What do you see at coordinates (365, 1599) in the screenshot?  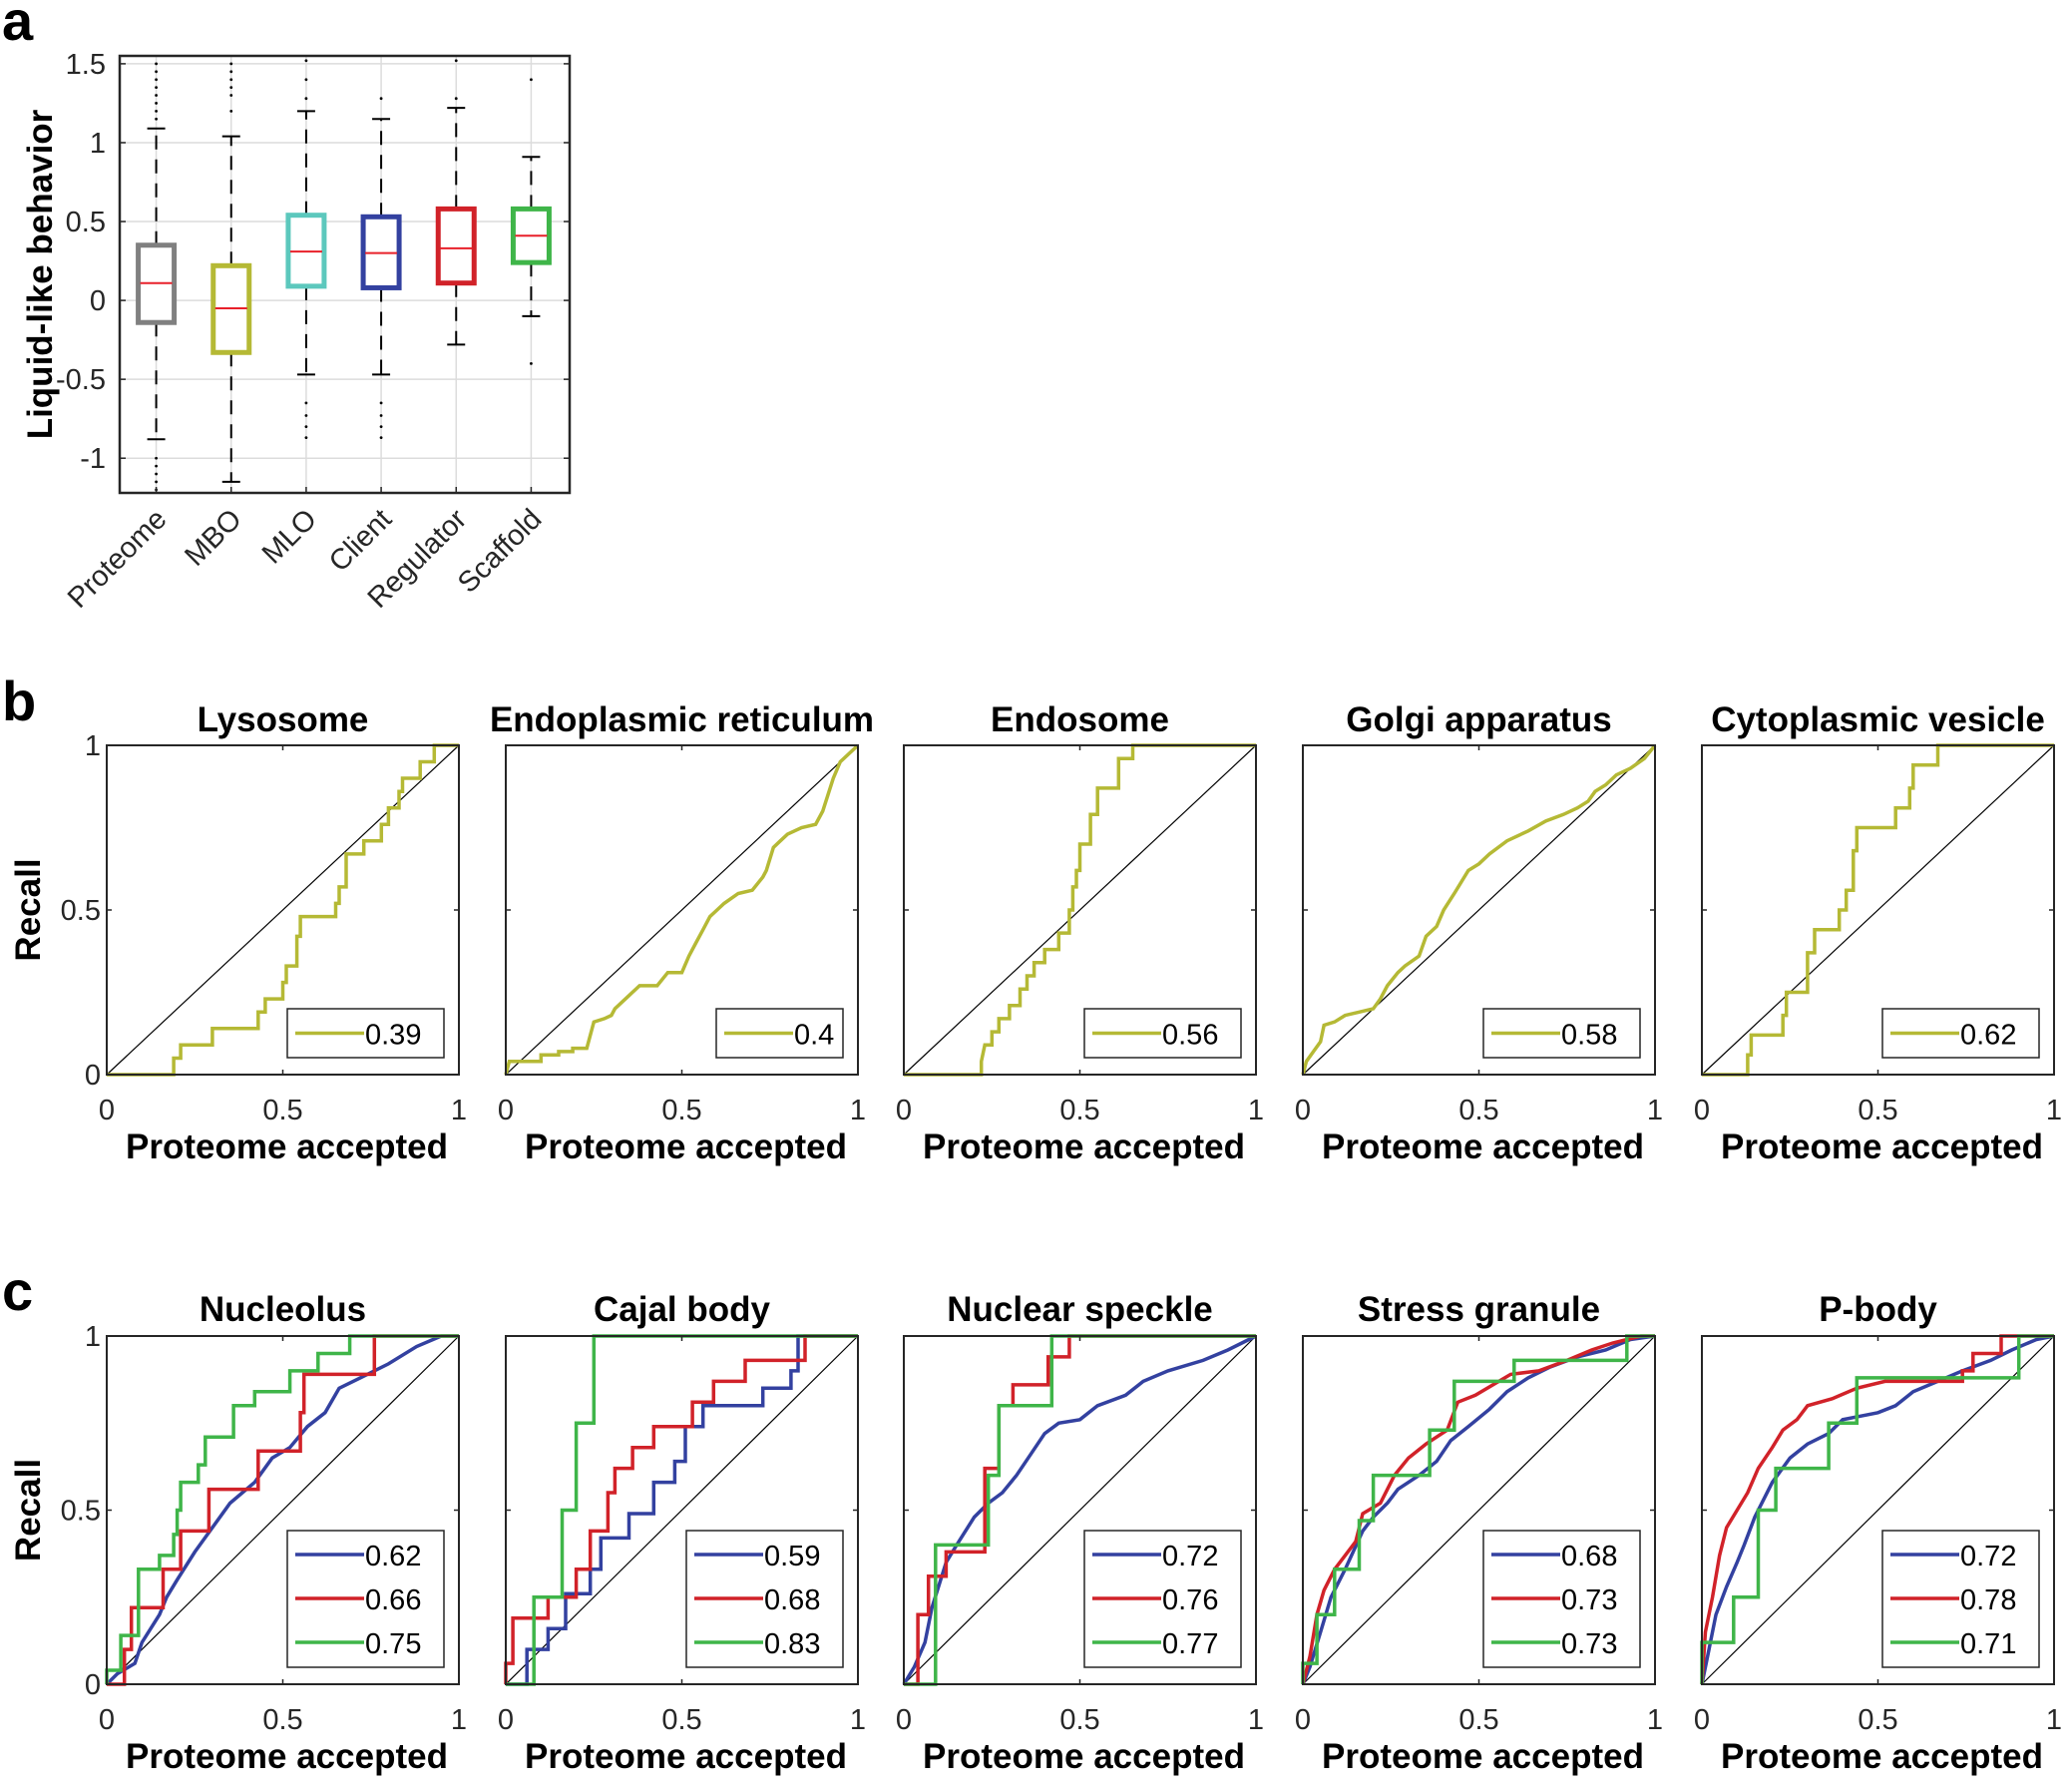 I see `legend: 0.62 0.66 0.75` at bounding box center [365, 1599].